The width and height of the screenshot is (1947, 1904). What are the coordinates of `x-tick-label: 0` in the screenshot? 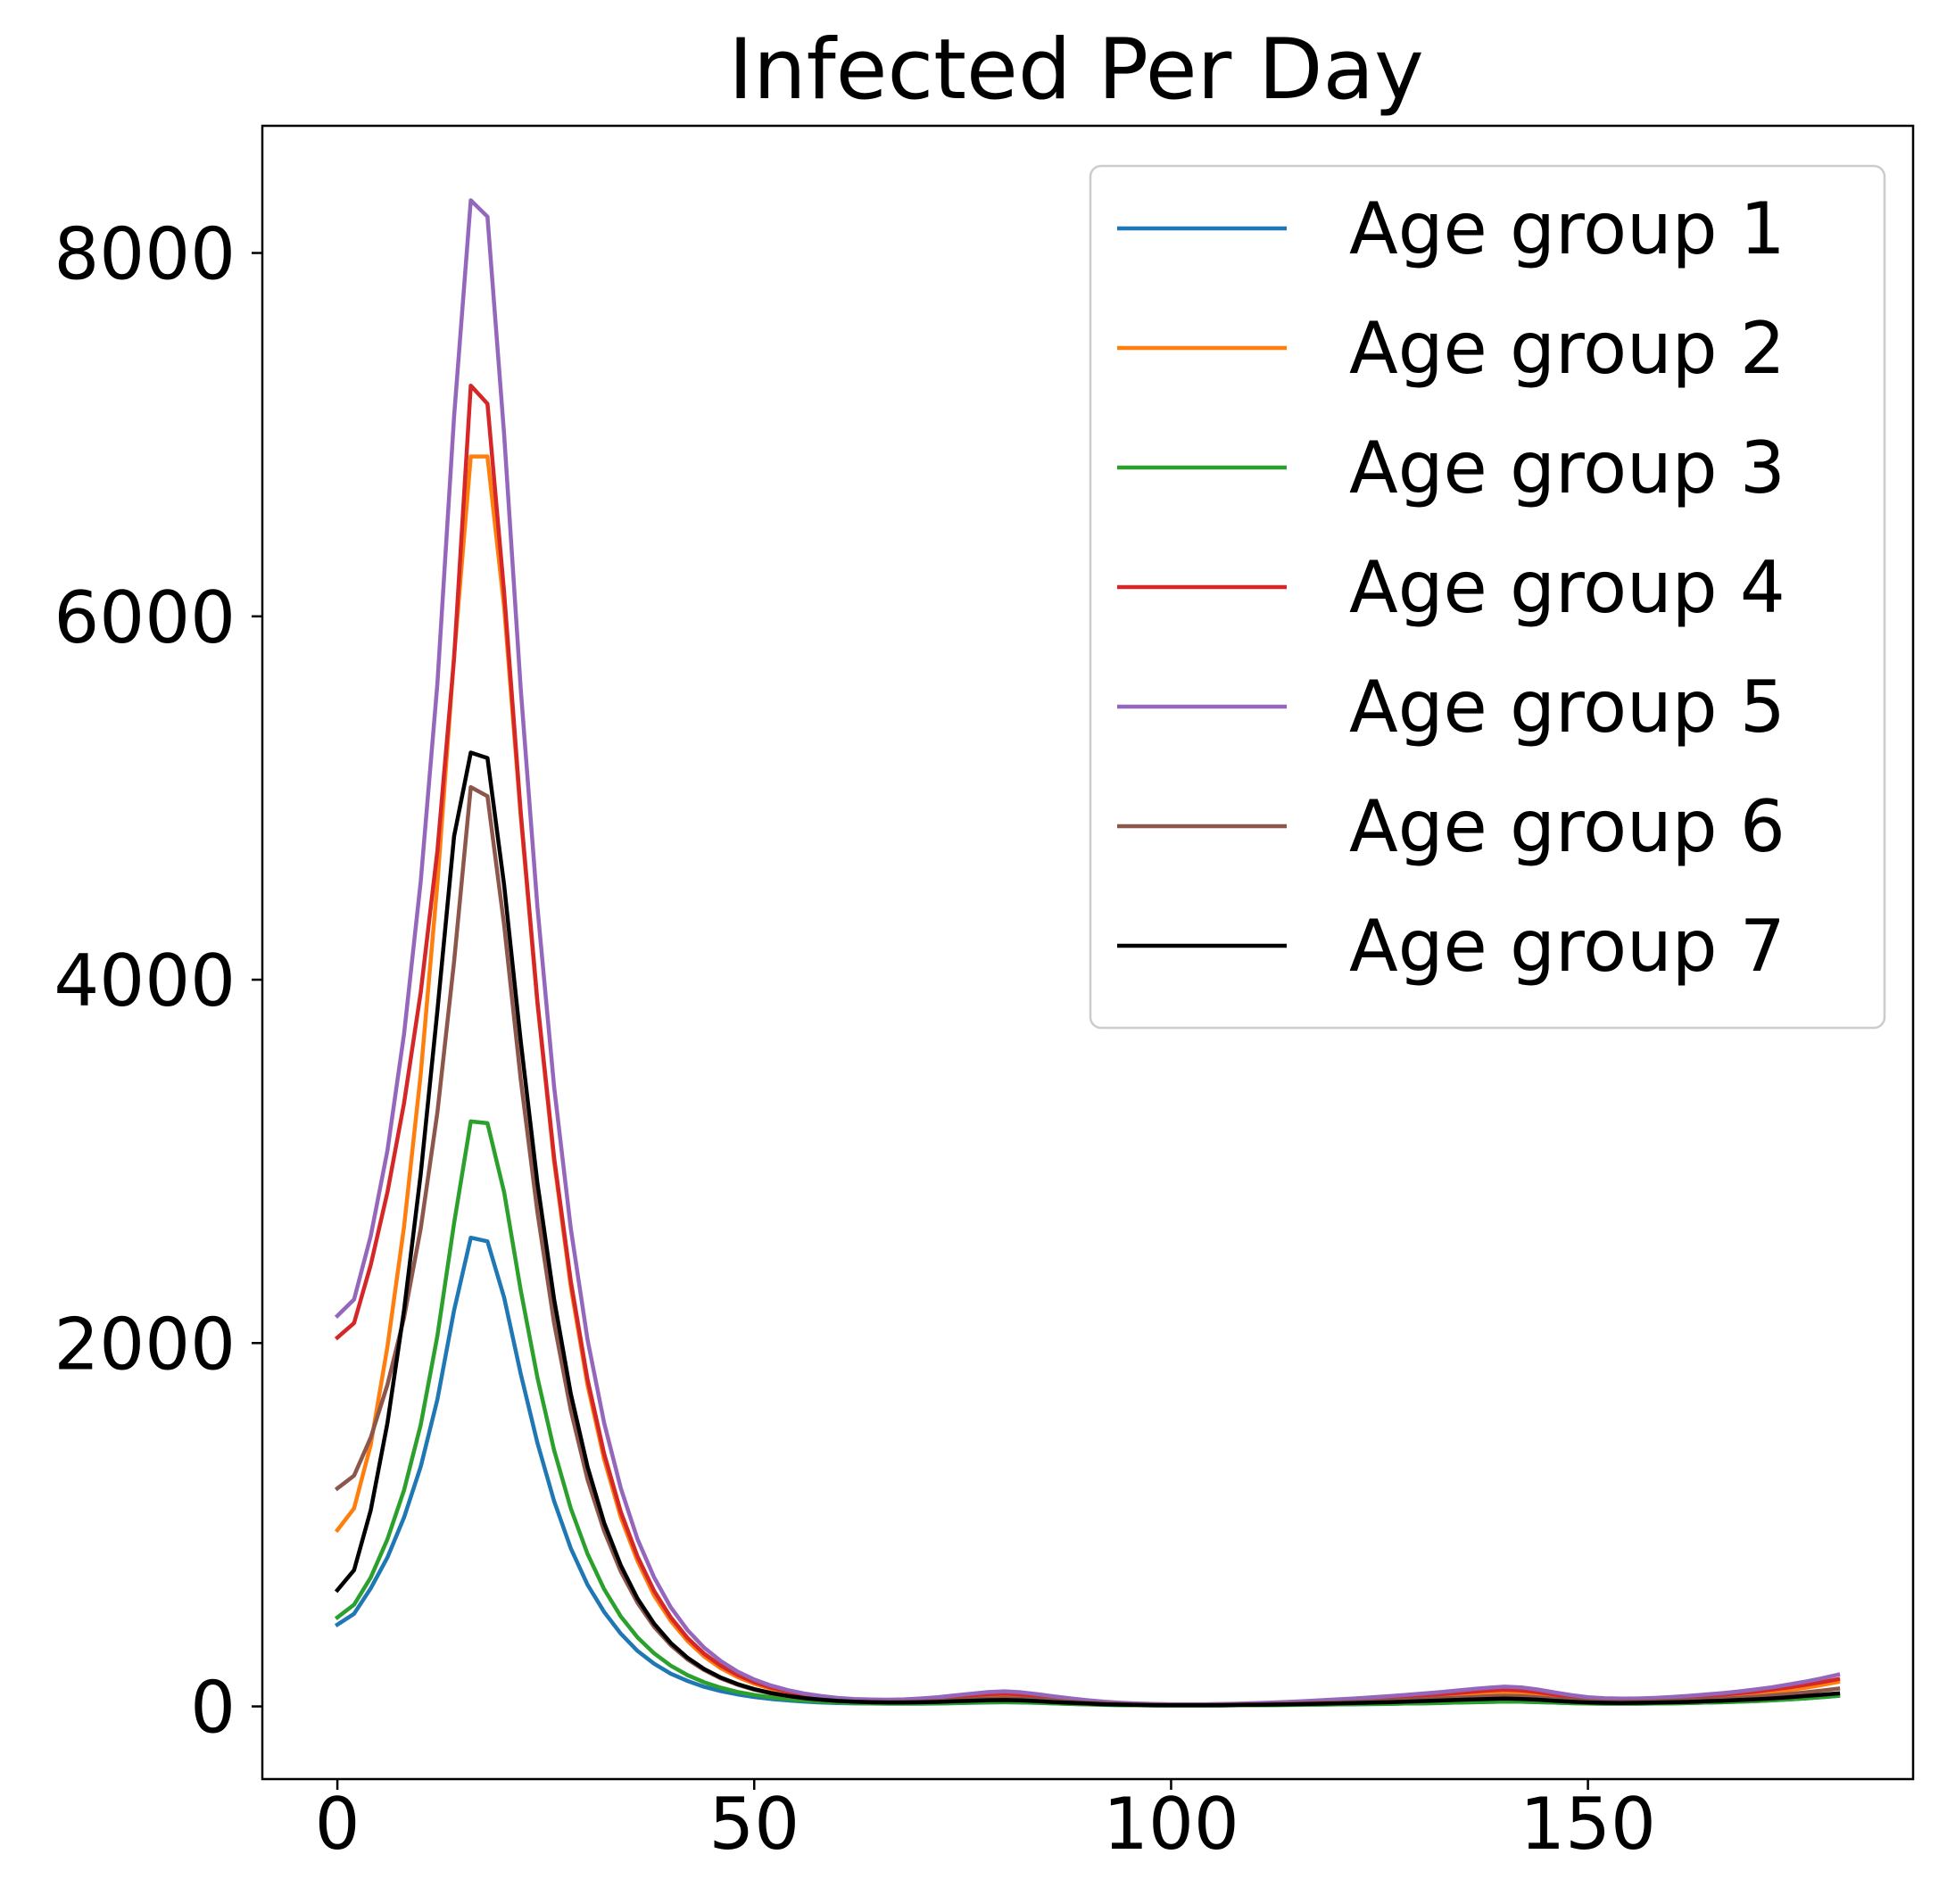 It's located at (337, 1824).